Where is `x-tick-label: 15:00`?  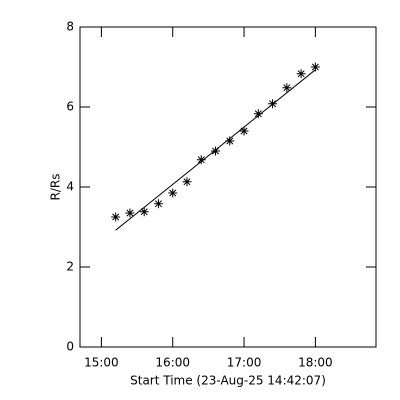 x-tick-label: 15:00 is located at coordinates (101, 363).